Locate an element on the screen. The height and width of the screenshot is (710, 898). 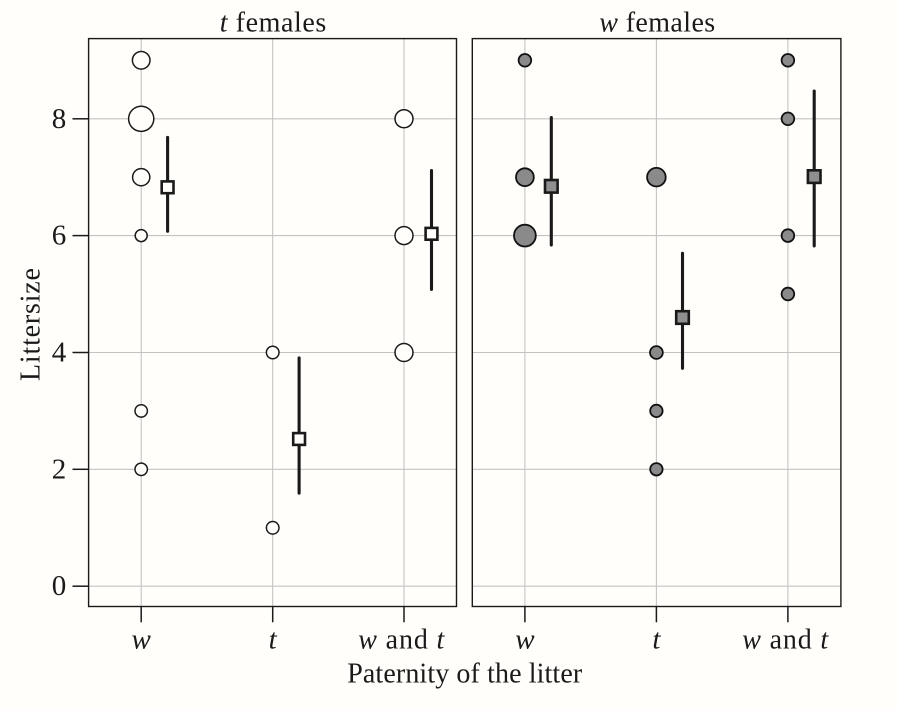
svg-text: 0 is located at coordinates (59, 586).